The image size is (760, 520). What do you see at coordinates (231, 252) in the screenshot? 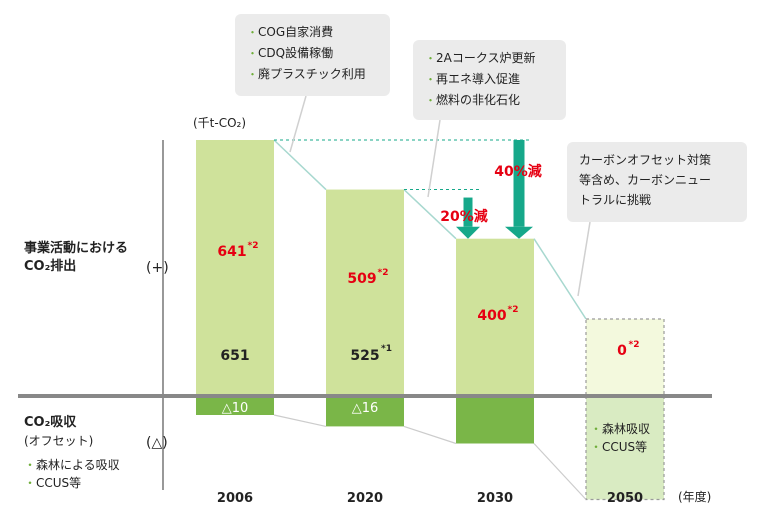
I see `net-emission-label-2006: 641` at bounding box center [231, 252].